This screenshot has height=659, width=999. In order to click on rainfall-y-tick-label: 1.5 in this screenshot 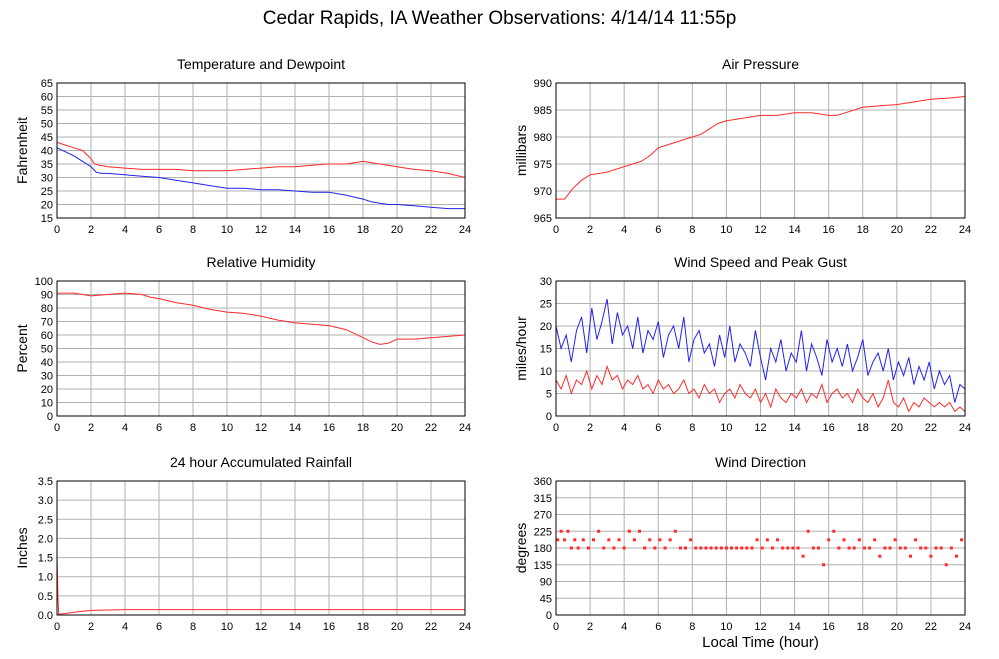, I will do `click(45, 559)`.